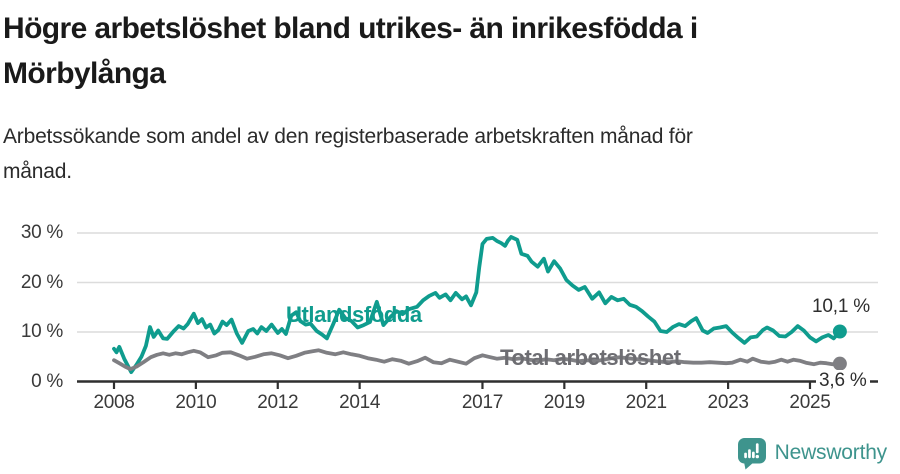 This screenshot has width=900, height=474. I want to click on newsworthy-brand-text: Newsworthy, so click(831, 452).